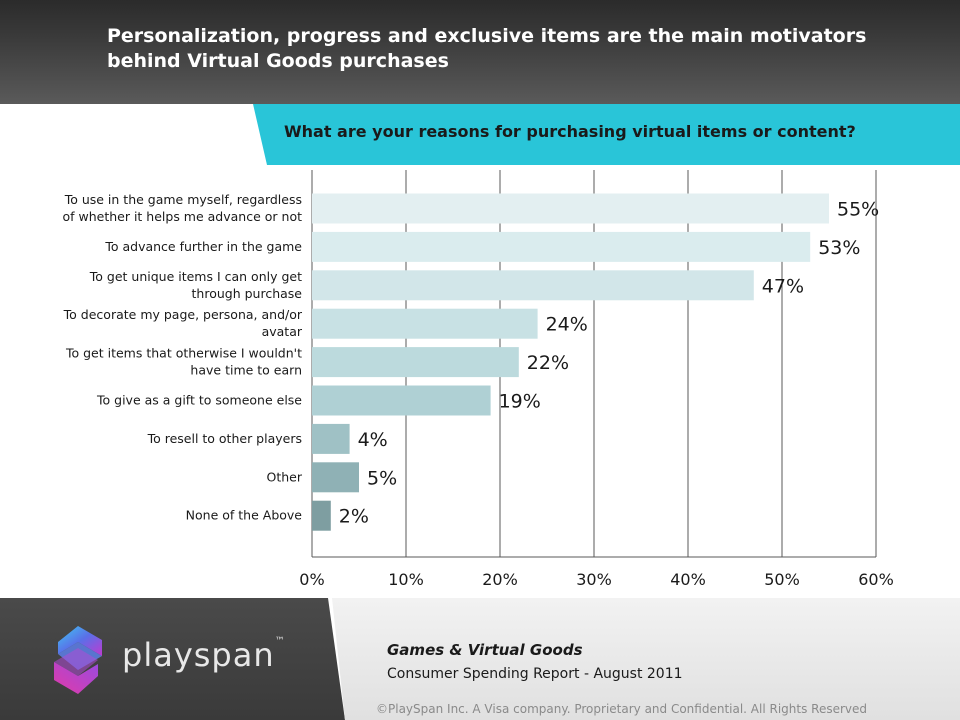 Image resolution: width=960 pixels, height=720 pixels. I want to click on report-subtitle: Consumer Spending Report - August 2011, so click(535, 674).